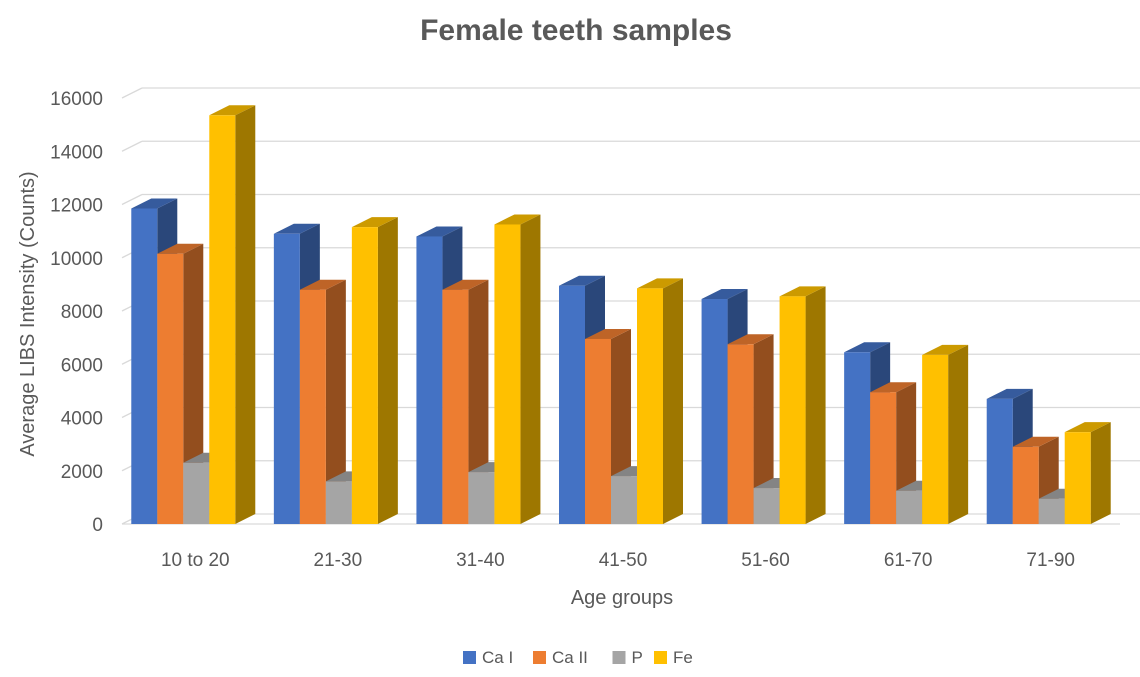  Describe the element at coordinates (765, 560) in the screenshot. I see `x-tick-label: 51-60` at that location.